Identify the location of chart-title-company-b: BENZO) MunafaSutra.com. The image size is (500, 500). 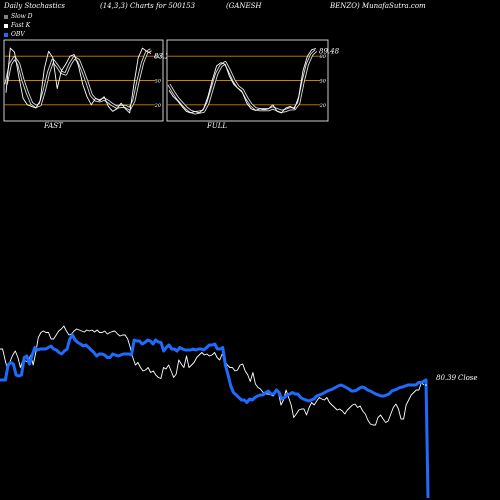
(378, 6).